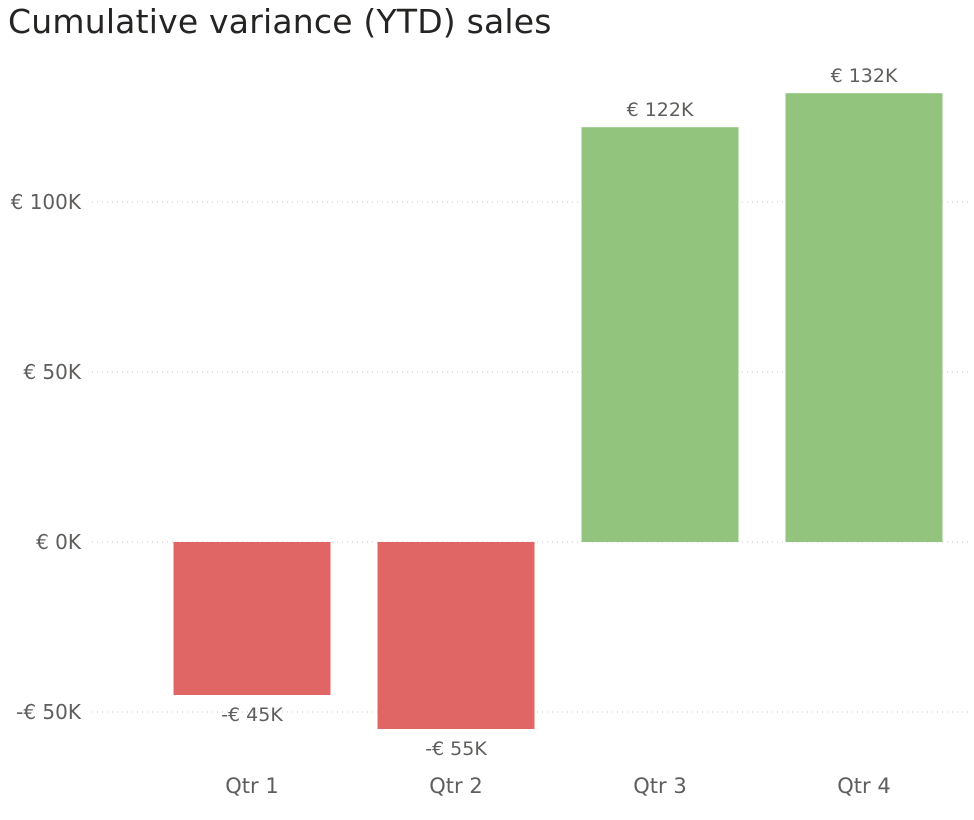 The image size is (974, 820). What do you see at coordinates (659, 786) in the screenshot?
I see `x-category-label: Qtr 3` at bounding box center [659, 786].